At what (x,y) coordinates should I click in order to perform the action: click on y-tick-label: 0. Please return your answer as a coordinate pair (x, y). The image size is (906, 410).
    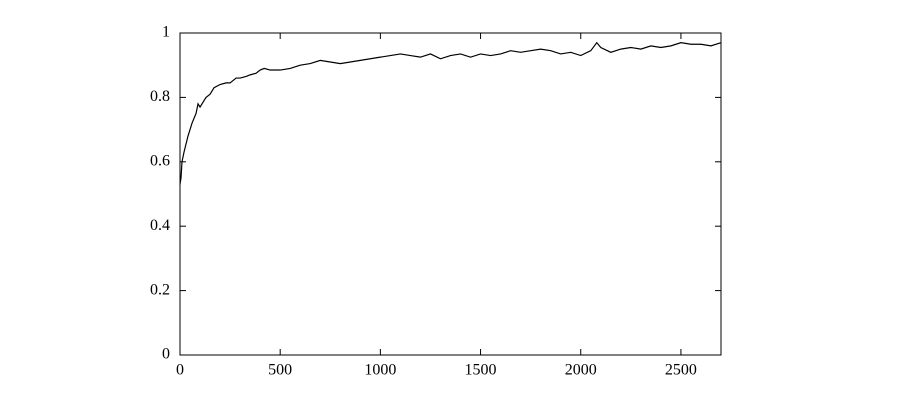
    Looking at the image, I should click on (166, 354).